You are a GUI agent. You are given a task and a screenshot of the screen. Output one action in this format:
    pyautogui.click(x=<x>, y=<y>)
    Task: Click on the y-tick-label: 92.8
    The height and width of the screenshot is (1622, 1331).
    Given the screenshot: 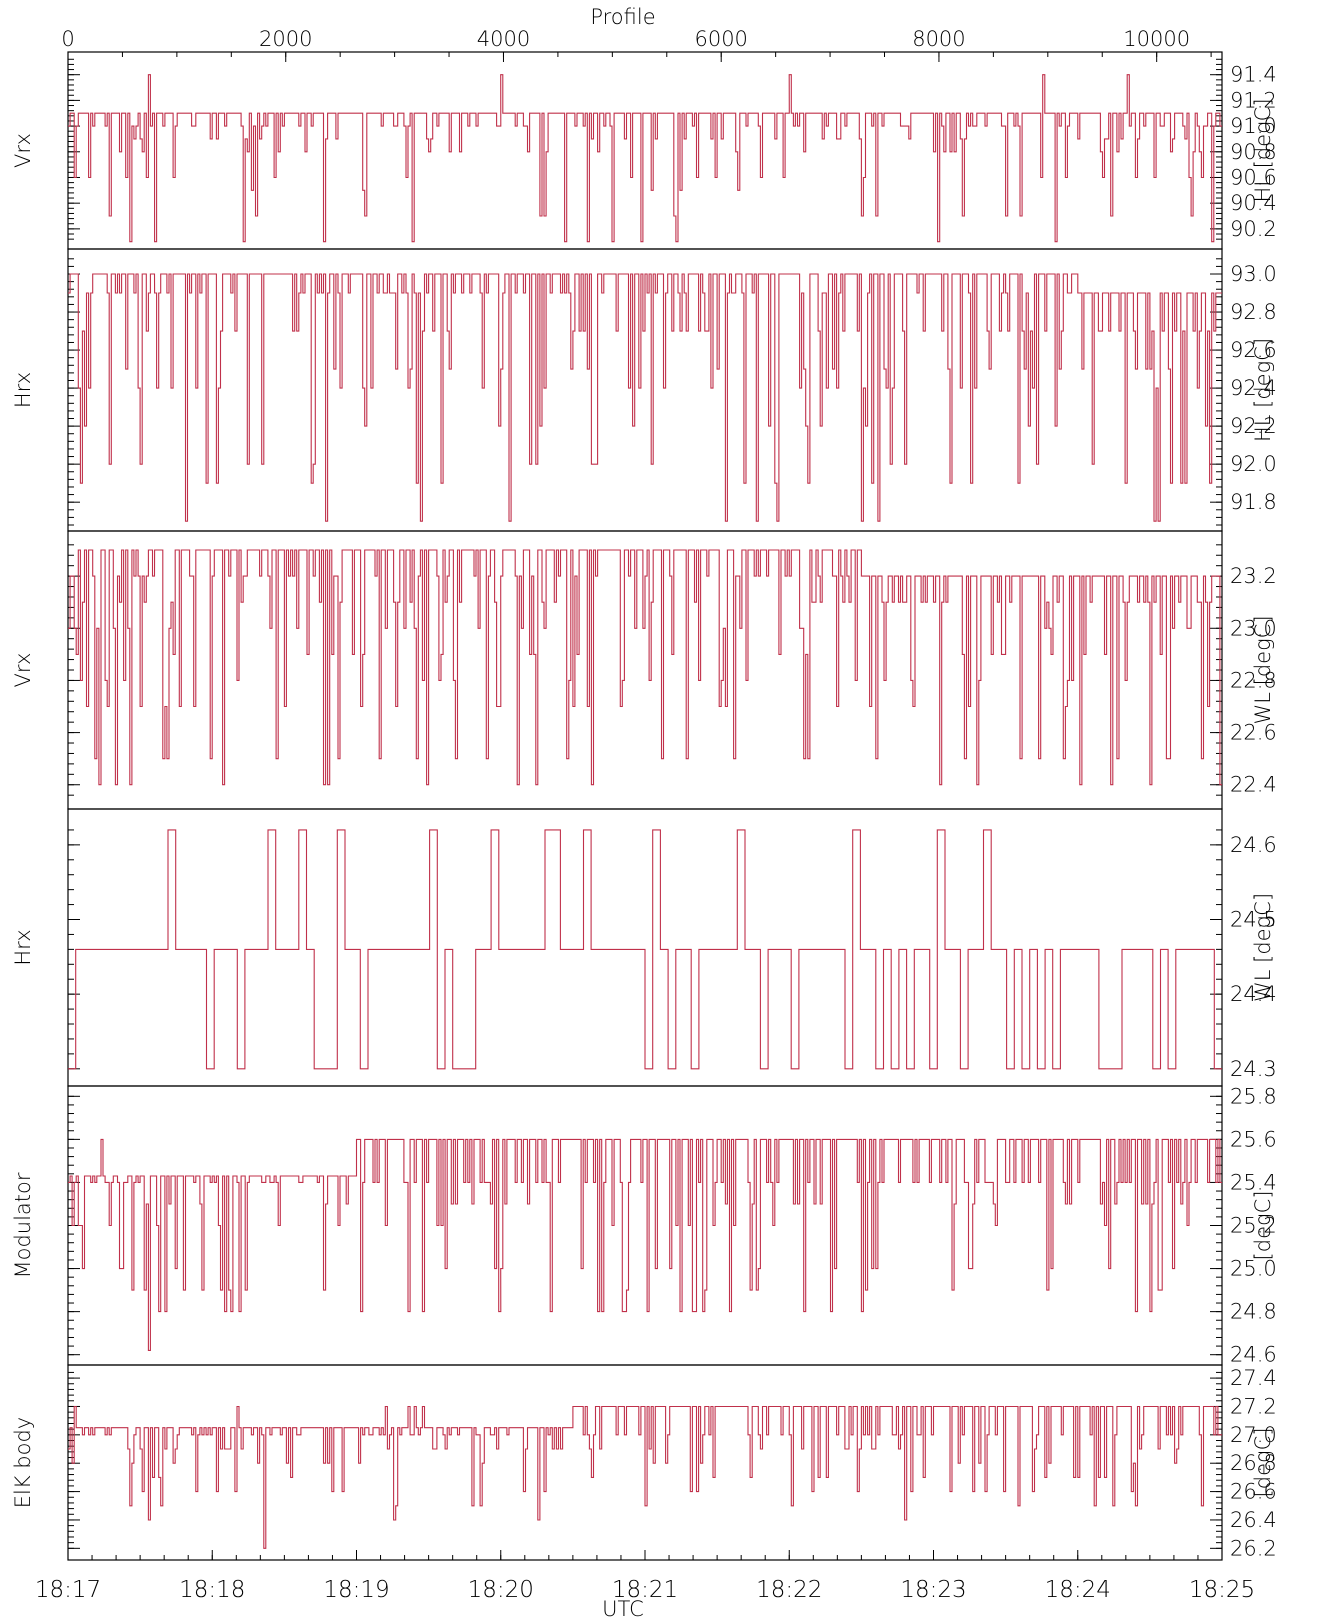 What is the action you would take?
    pyautogui.click(x=1253, y=312)
    